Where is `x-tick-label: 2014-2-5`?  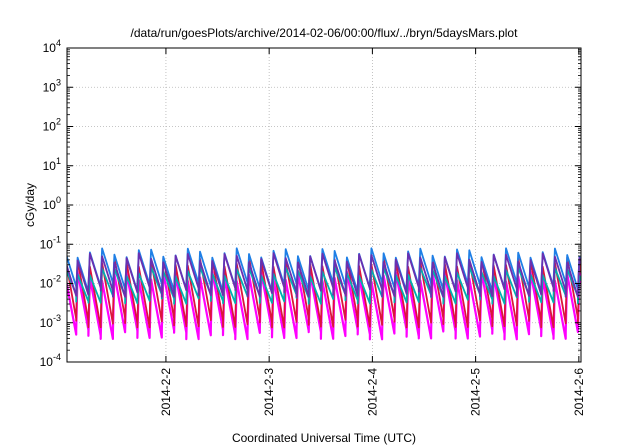
x-tick-label: 2014-2-5 is located at coordinates (476, 392).